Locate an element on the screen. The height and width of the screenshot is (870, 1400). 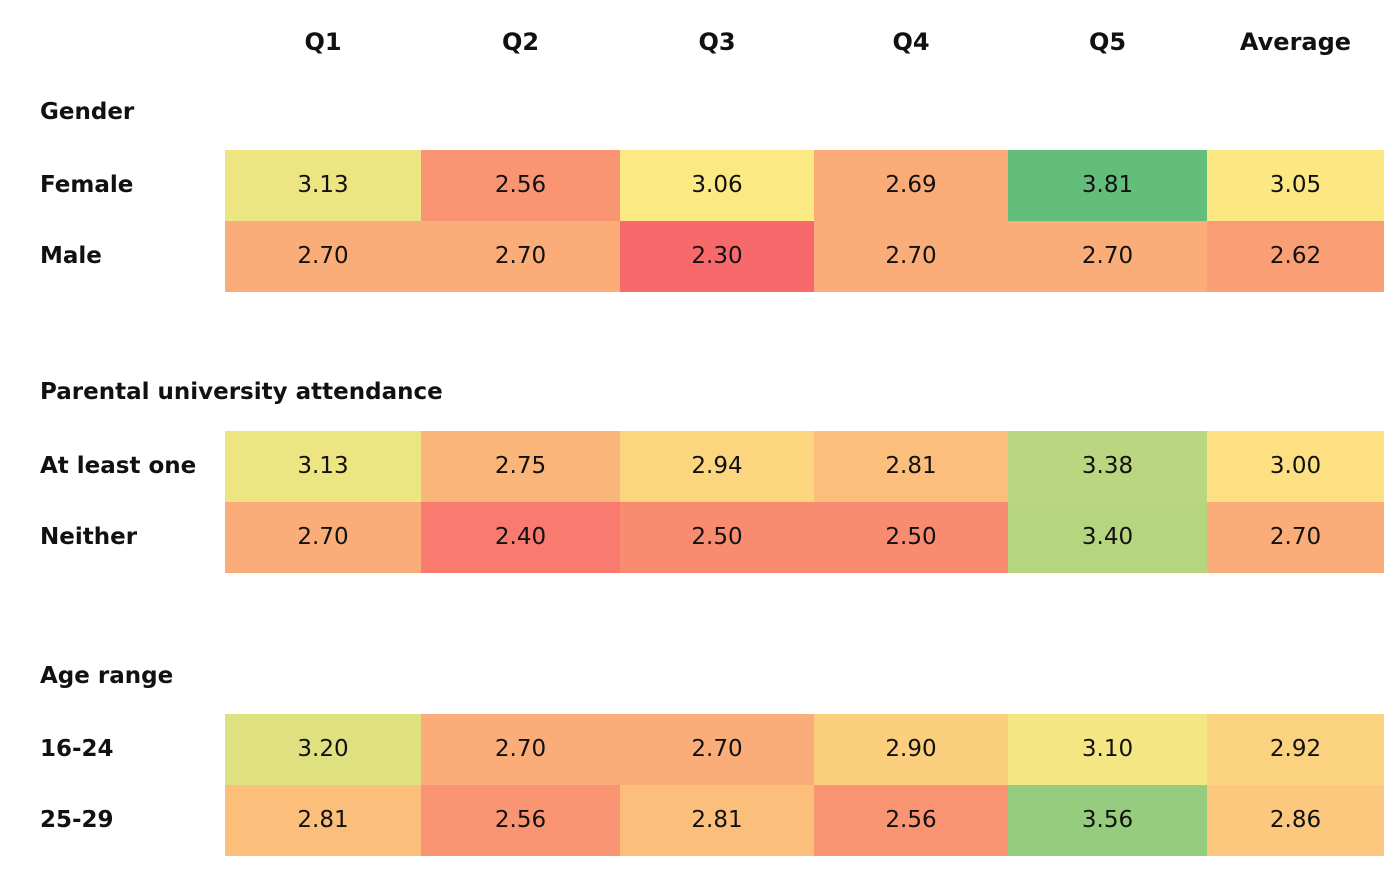
heatmap-cell: 3.05 is located at coordinates (1295, 185).